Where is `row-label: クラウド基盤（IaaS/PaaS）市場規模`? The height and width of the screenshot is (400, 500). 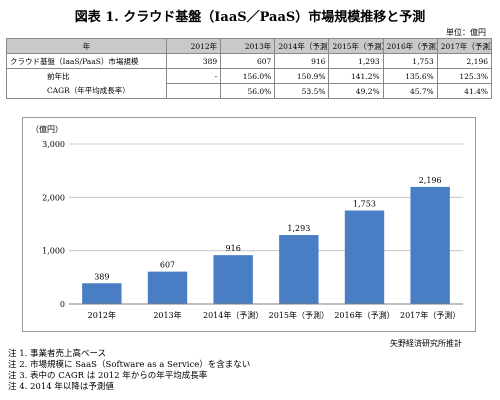
row-label: クラウド基盤（IaaS/PaaS）市場規模 is located at coordinates (86, 61).